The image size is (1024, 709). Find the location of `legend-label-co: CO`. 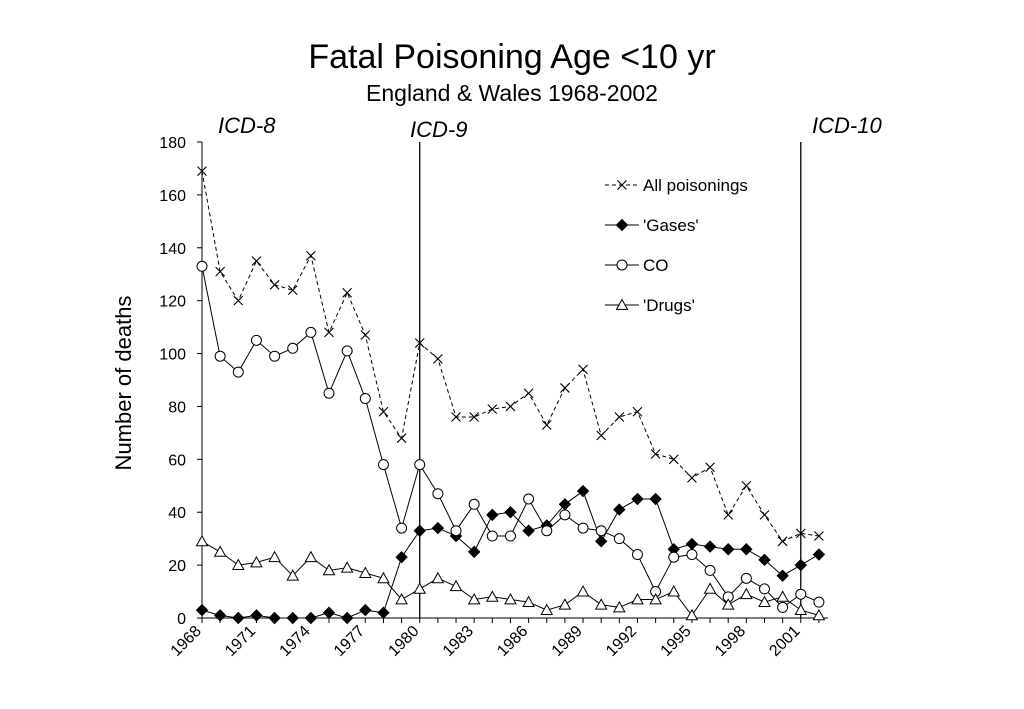

legend-label-co: CO is located at coordinates (656, 265).